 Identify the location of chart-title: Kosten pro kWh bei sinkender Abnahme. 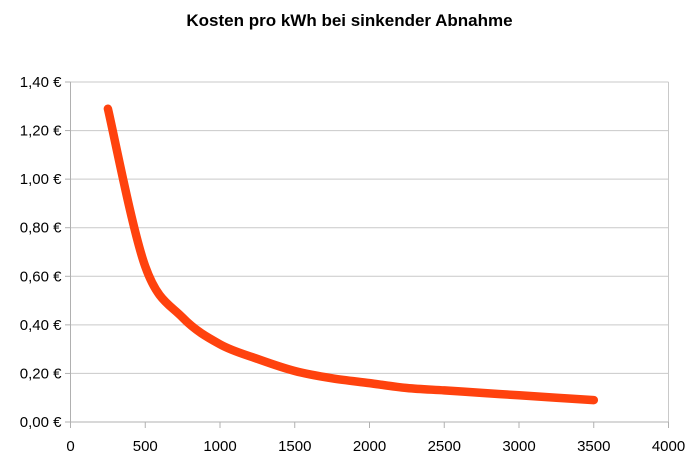
(349, 20).